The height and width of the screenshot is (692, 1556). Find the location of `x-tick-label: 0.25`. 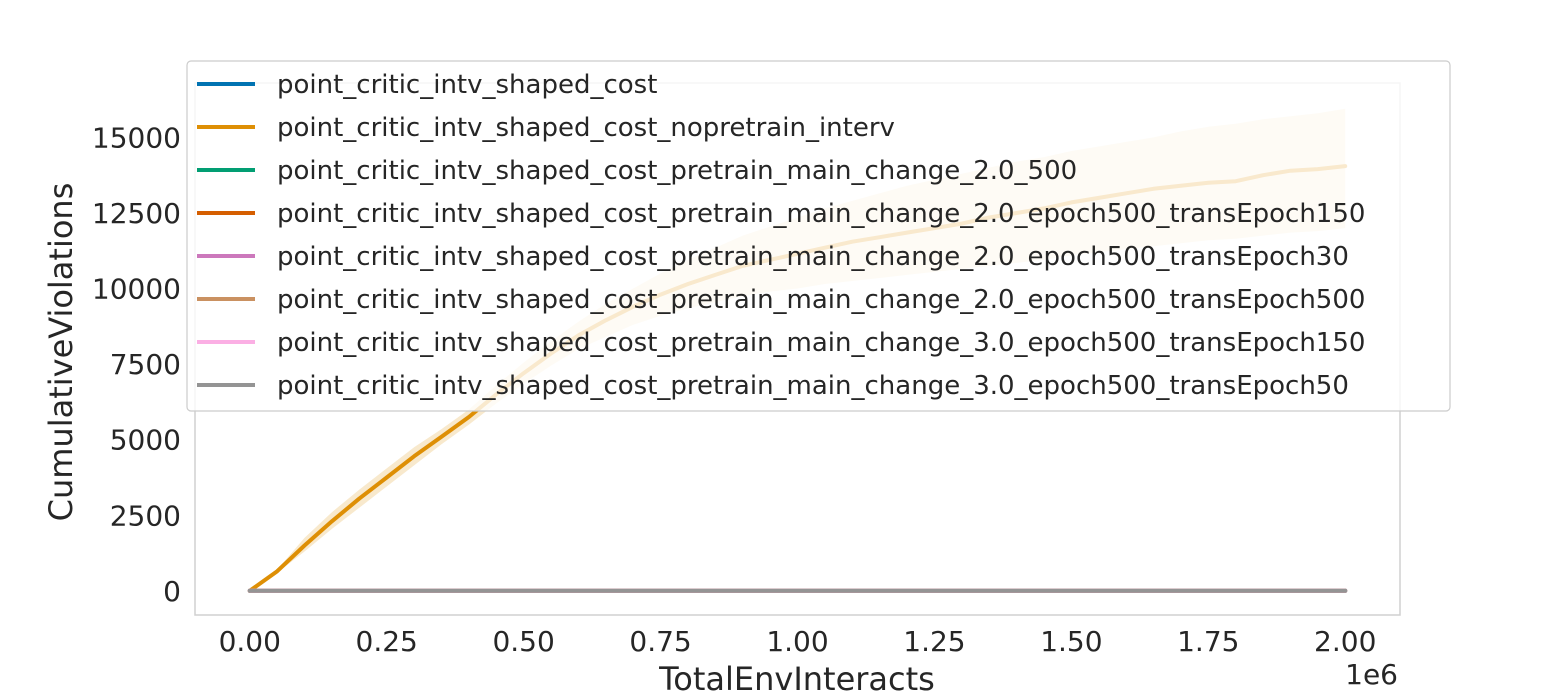

x-tick-label: 0.25 is located at coordinates (387, 641).